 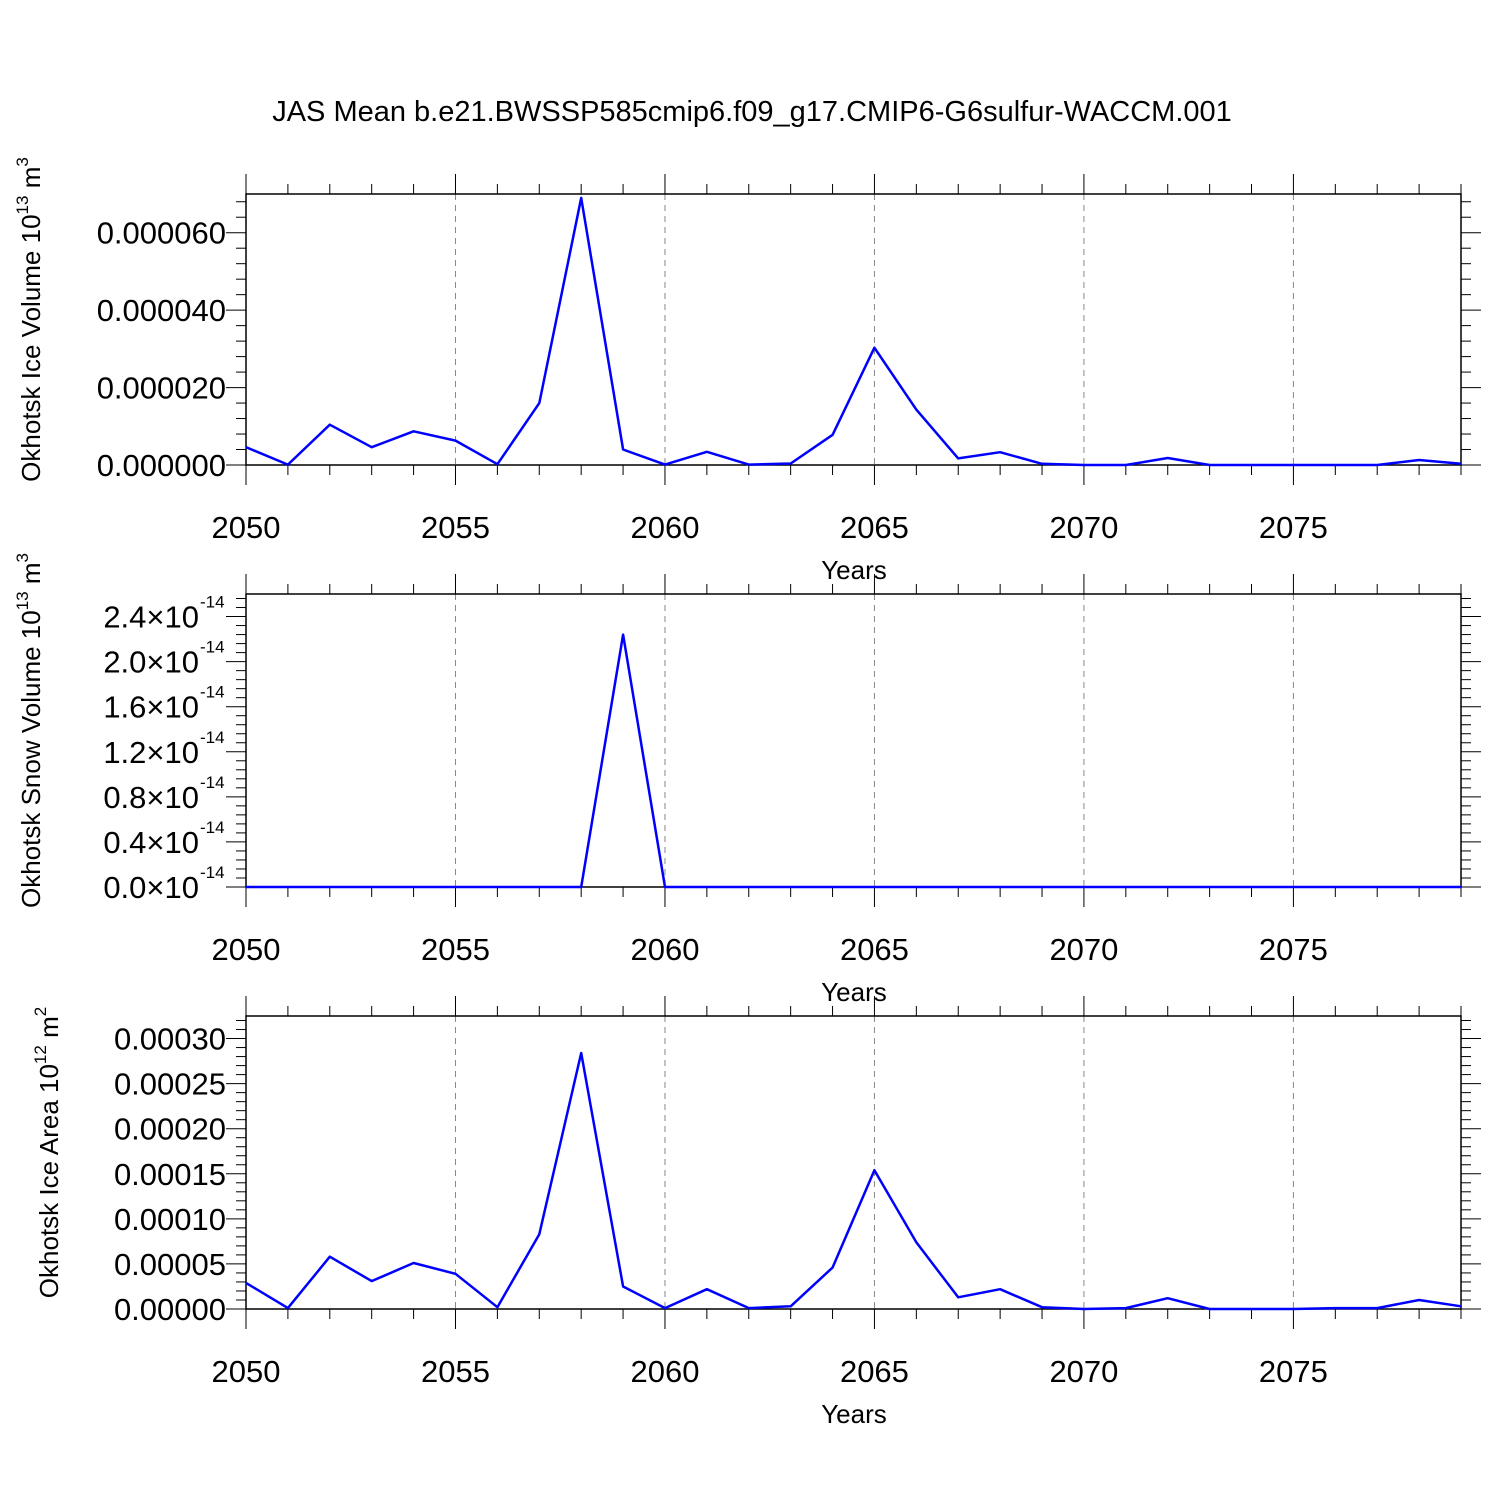 I want to click on y-tick-label: 0.00010, so click(x=170, y=1219).